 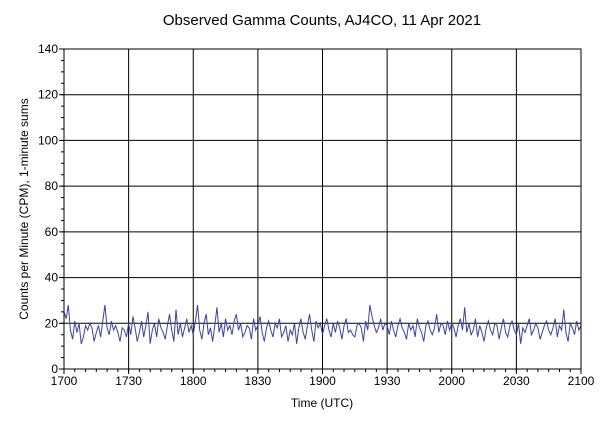 What do you see at coordinates (54, 369) in the screenshot?
I see `y-tick-label: 0` at bounding box center [54, 369].